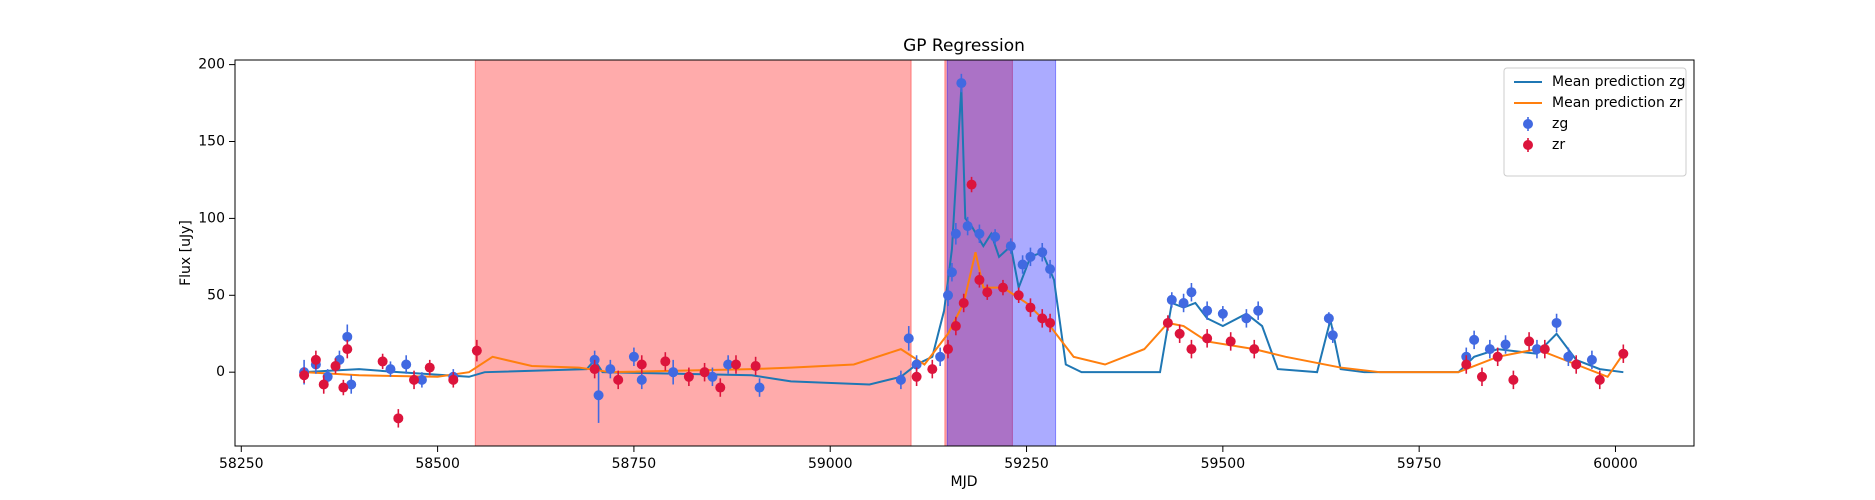 The width and height of the screenshot is (1875, 500). Describe the element at coordinates (964, 46) in the screenshot. I see `chart-title: GP Regression` at that location.